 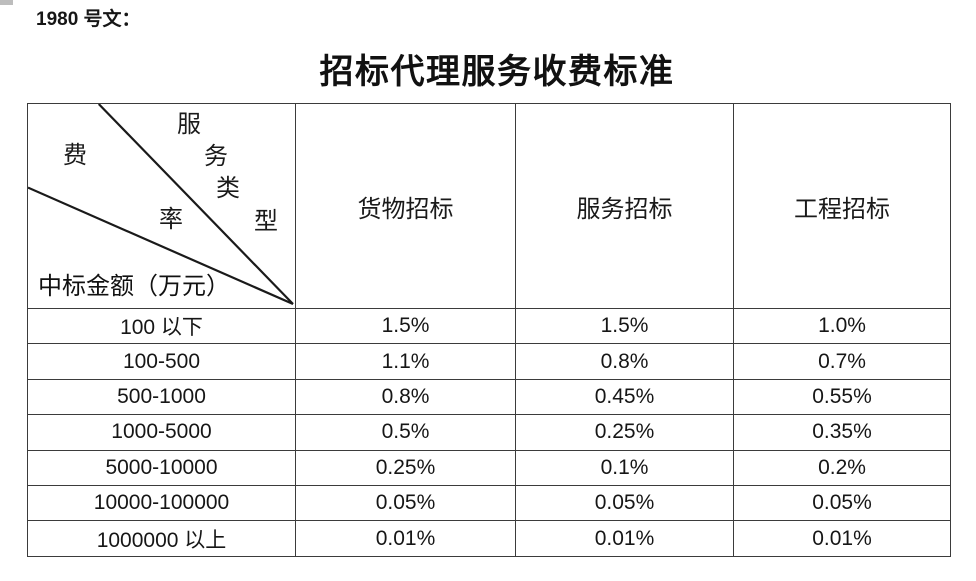 I want to click on engineering-rate-cell: 0.35%, so click(x=842, y=432).